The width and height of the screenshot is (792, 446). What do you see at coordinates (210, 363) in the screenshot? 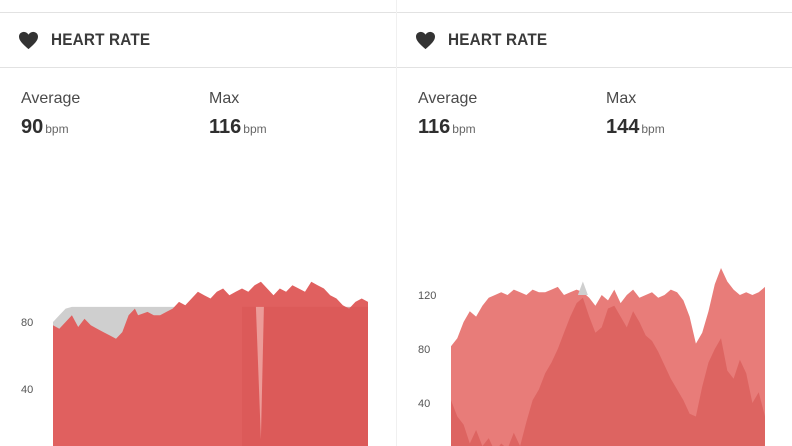
I see `series-area-heart-rate` at bounding box center [210, 363].